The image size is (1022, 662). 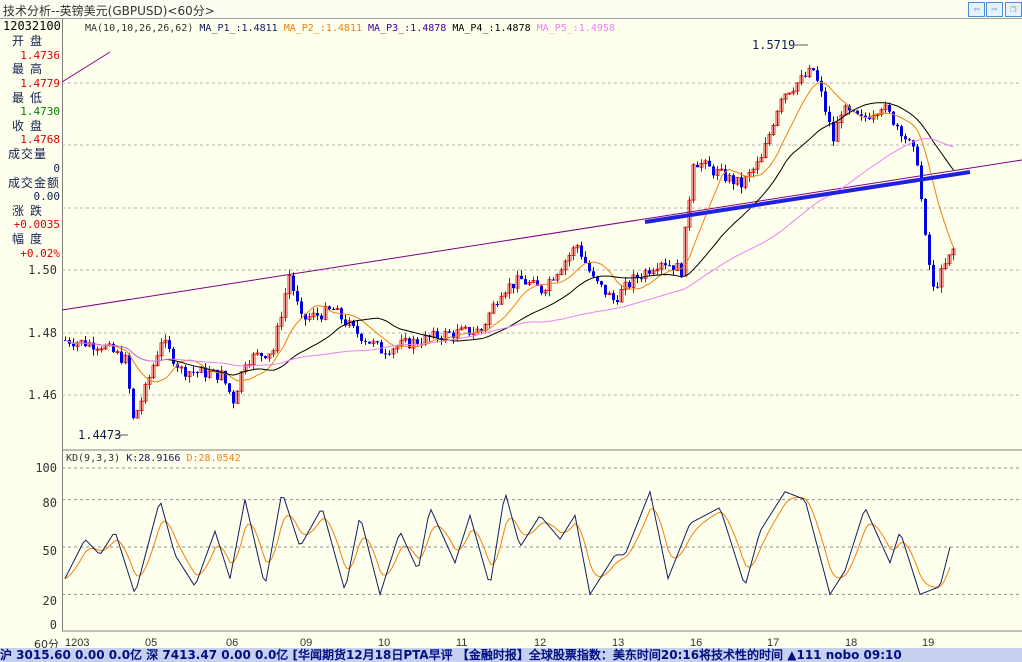 I want to click on prev-arrow-icon: ⇦, so click(x=976, y=9).